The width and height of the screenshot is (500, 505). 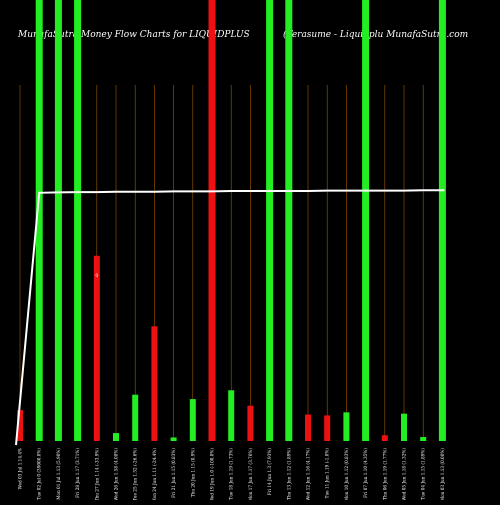 I want to click on x-tick-label: Wed 26 Jun 1.58 (4.08%), so click(x=116, y=474).